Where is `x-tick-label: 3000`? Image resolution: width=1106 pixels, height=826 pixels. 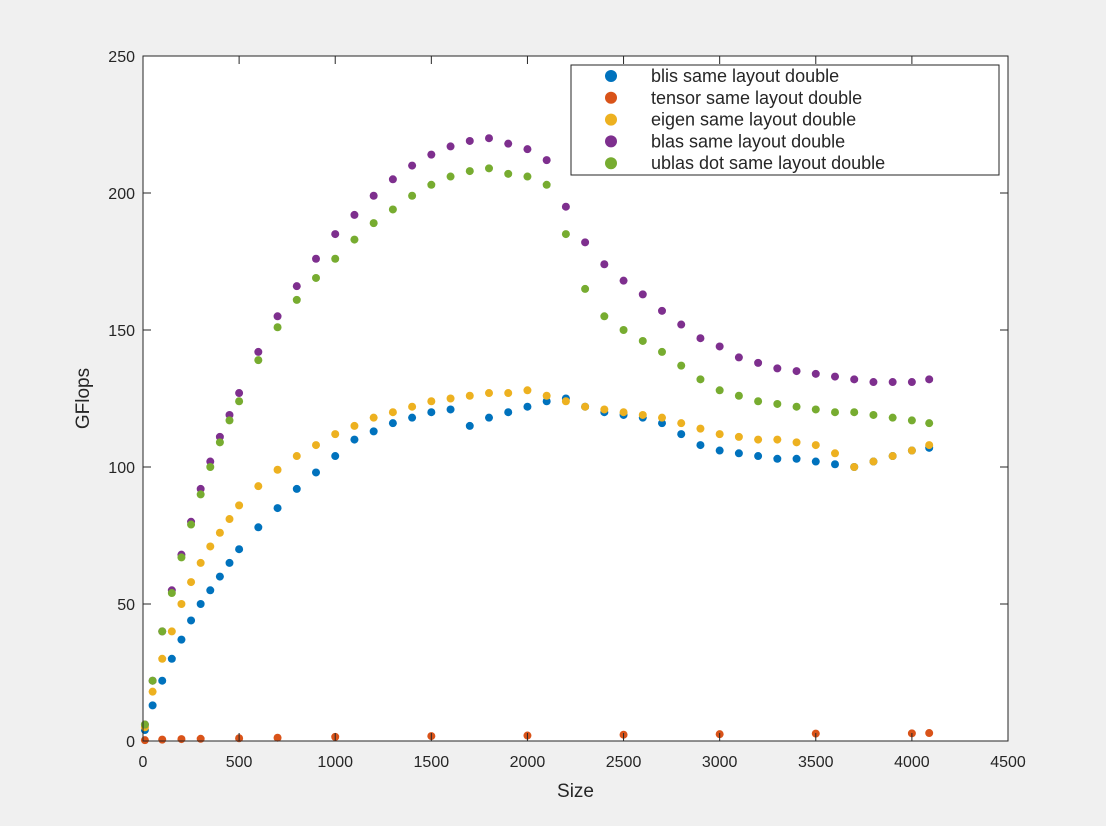
x-tick-label: 3000 is located at coordinates (720, 762).